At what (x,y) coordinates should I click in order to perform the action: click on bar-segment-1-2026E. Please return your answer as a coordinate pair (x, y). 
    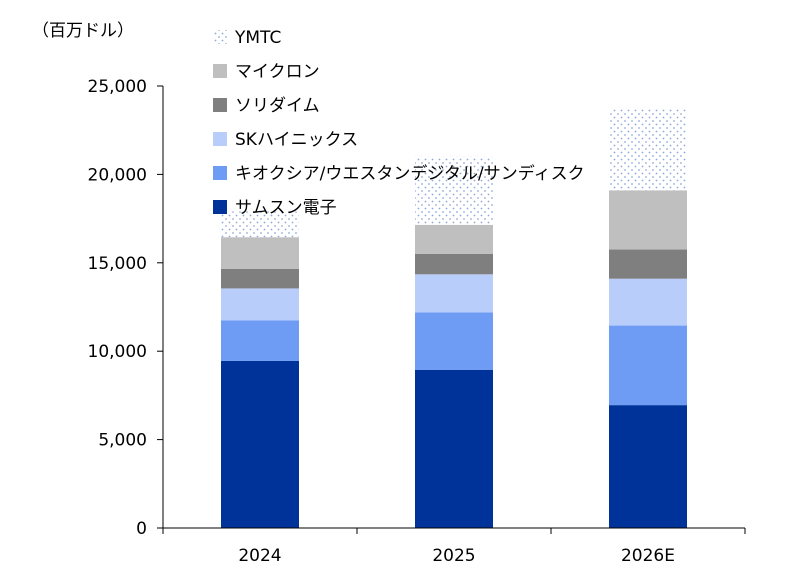
    Looking at the image, I should click on (648, 466).